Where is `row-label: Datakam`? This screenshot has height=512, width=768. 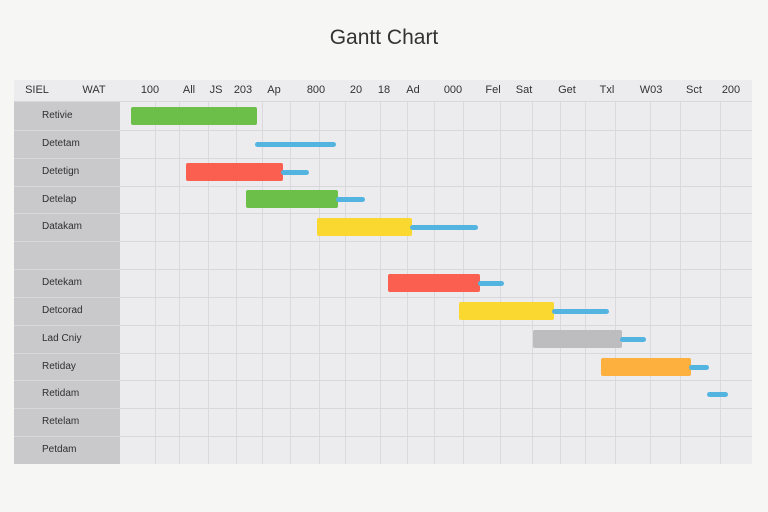 row-label: Datakam is located at coordinates (62, 227).